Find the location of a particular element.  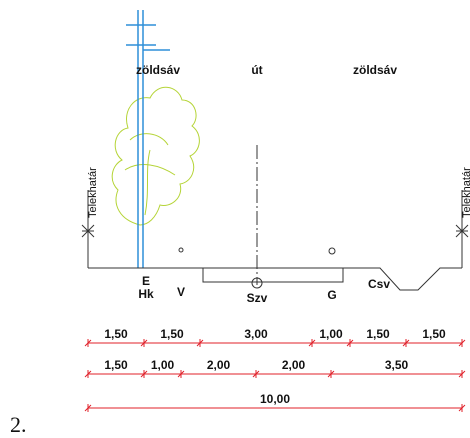

utility-label: Hk is located at coordinates (146, 294).